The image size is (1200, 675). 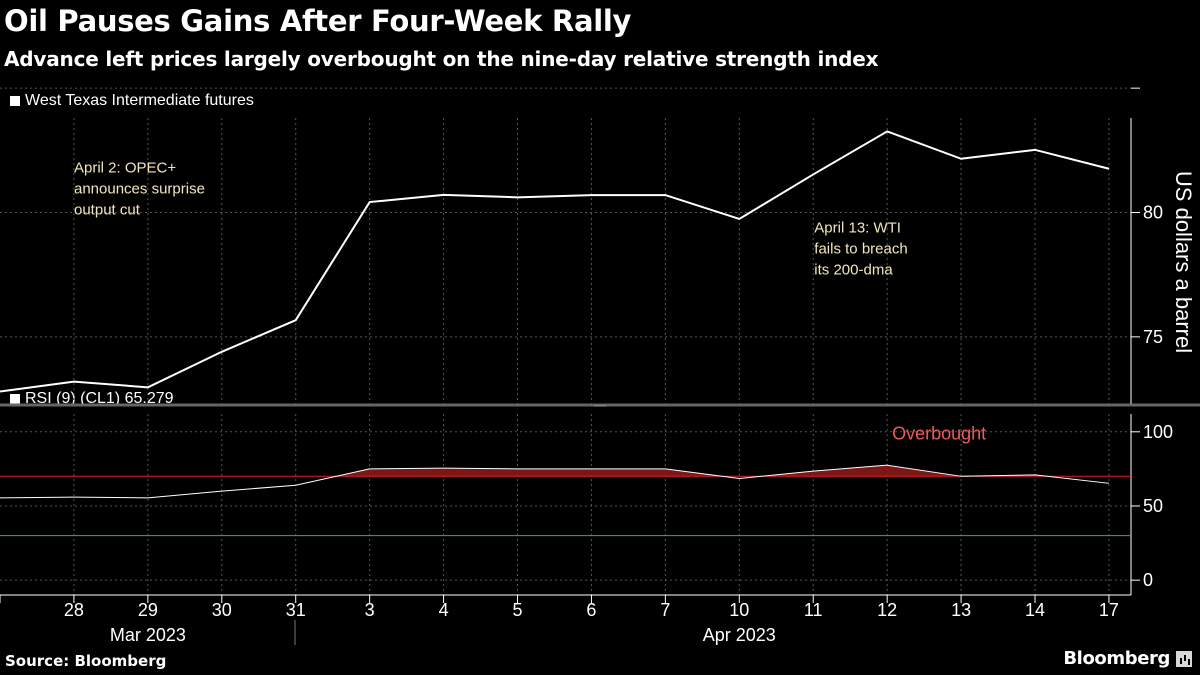 I want to click on annotation-line: April 2: OPEC+, so click(x=125, y=168).